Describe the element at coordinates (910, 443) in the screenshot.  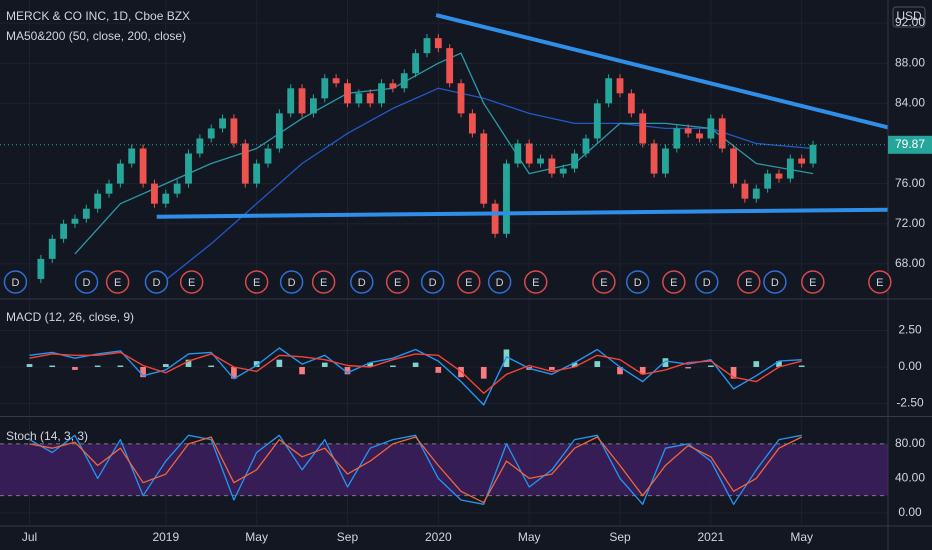
I see `y-tick-label: 80.00` at that location.